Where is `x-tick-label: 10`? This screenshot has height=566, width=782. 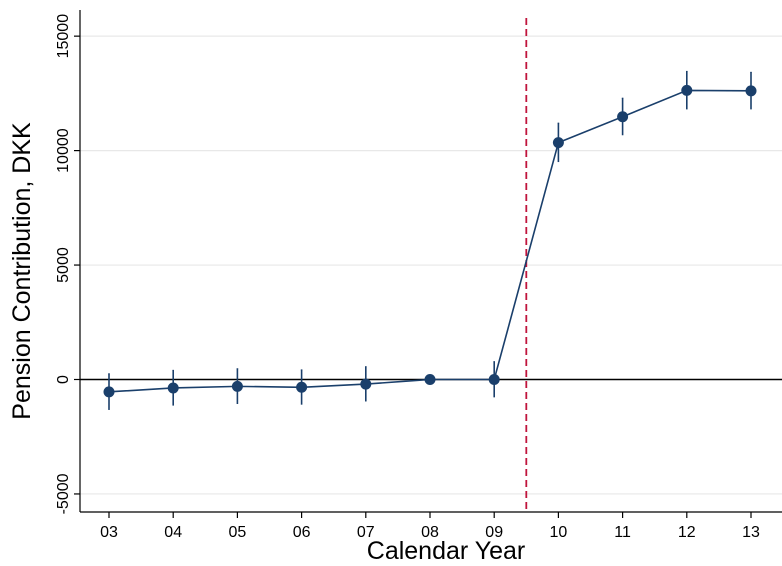
x-tick-label: 10 is located at coordinates (559, 532).